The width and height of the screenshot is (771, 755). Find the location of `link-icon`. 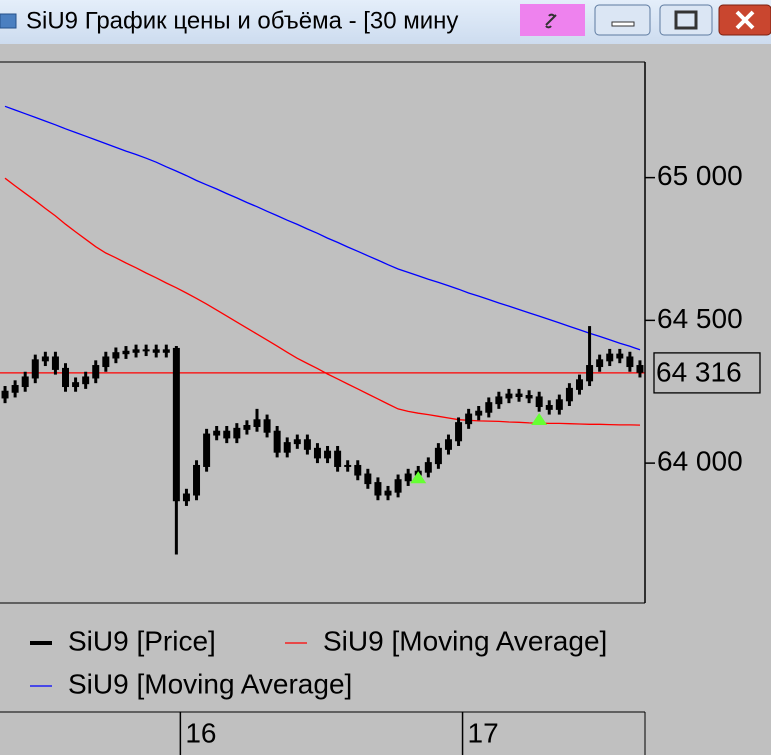

link-icon is located at coordinates (551, 21).